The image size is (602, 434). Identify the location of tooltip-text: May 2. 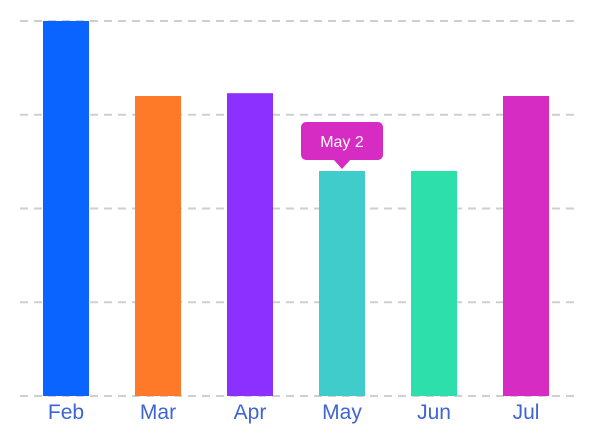
(342, 142).